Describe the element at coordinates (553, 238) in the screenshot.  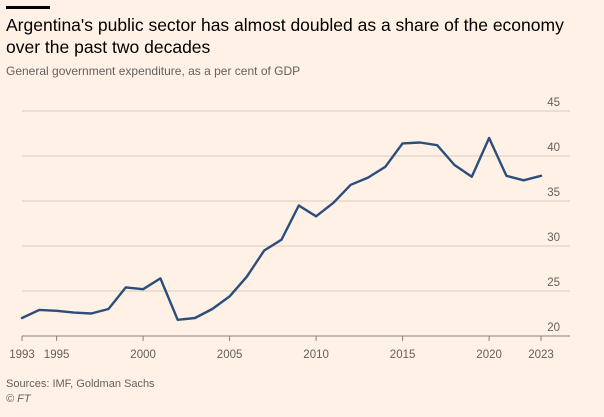
I see `y-tick-label-30: 30` at that location.